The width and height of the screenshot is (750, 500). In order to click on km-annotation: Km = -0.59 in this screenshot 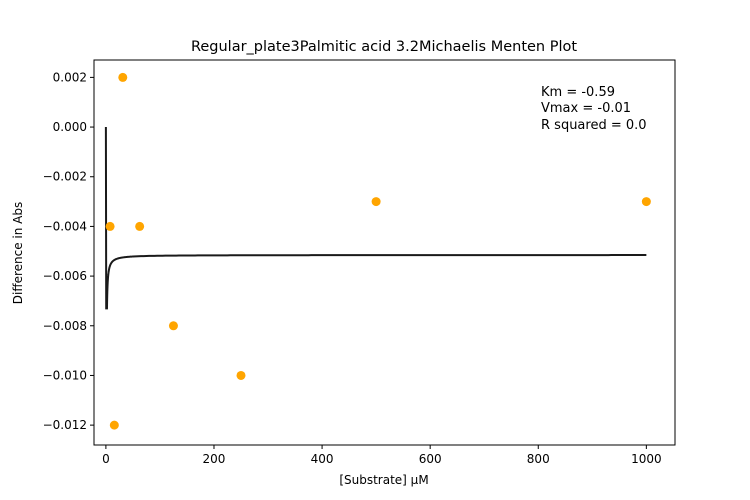, I will do `click(578, 92)`.